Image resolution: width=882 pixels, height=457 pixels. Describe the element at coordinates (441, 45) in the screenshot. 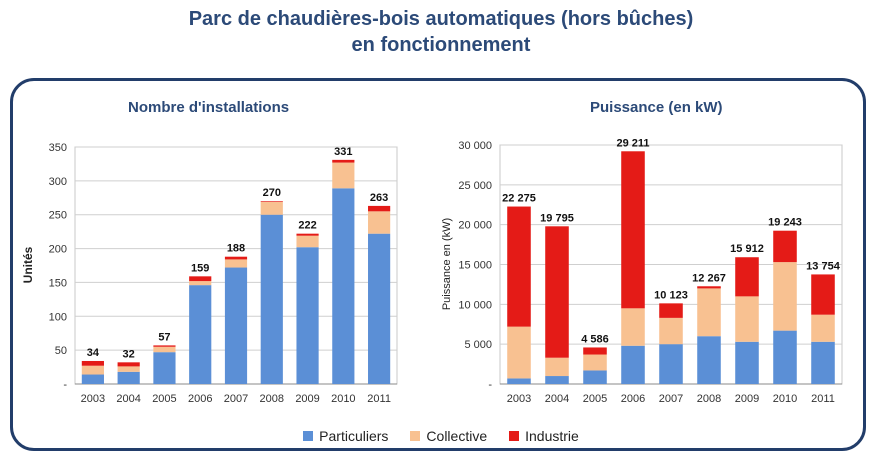

I see `page-title-line-2: en fonctionnement` at that location.